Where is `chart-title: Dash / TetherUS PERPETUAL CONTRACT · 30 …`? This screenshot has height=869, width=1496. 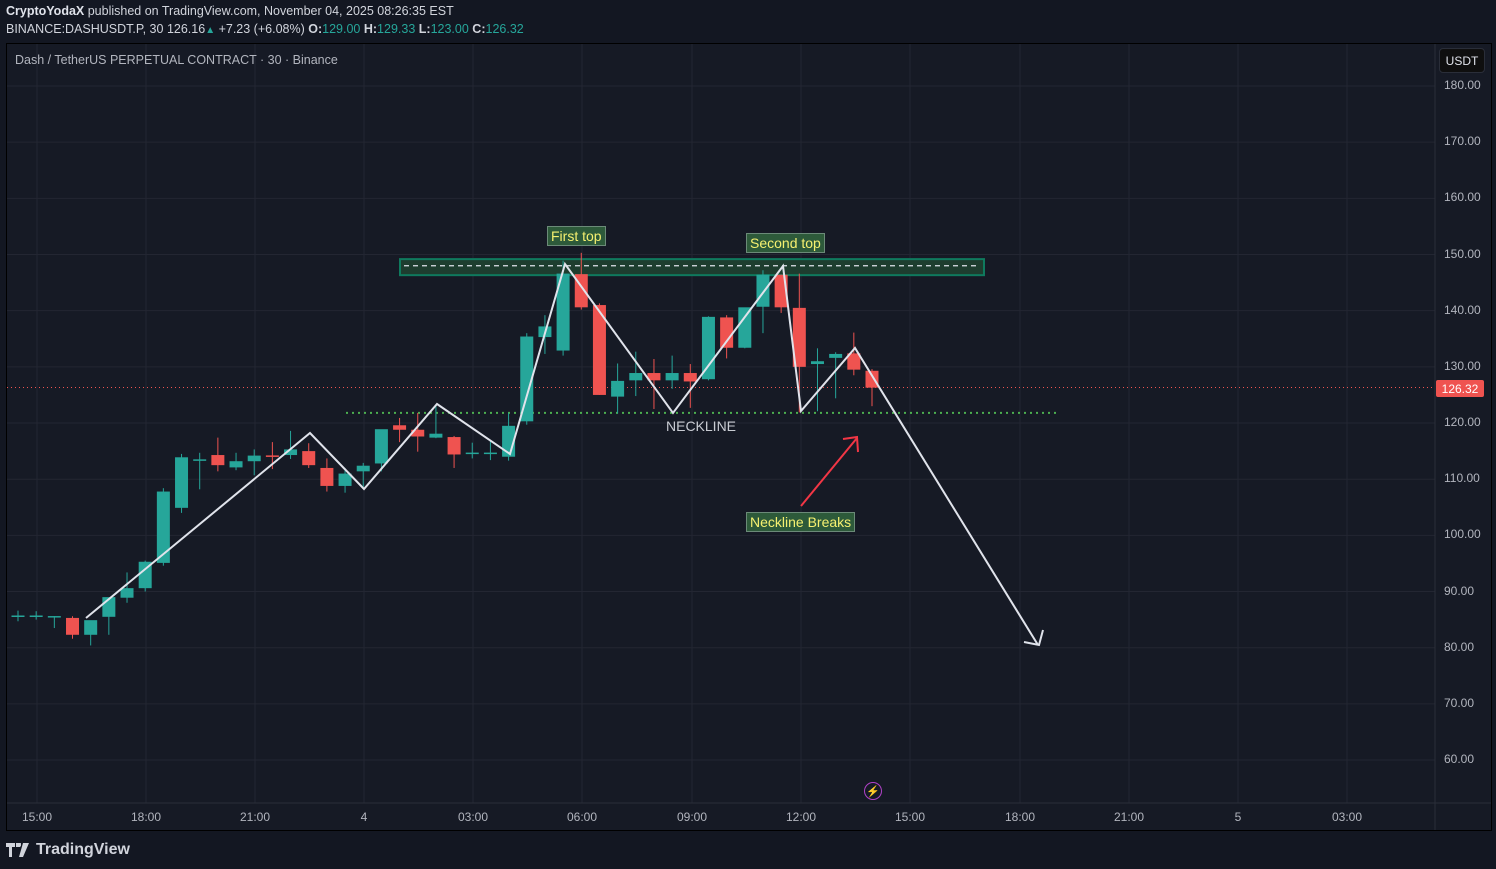
chart-title: Dash / TetherUS PERPETUAL CONTRACT · 30 … is located at coordinates (176, 60).